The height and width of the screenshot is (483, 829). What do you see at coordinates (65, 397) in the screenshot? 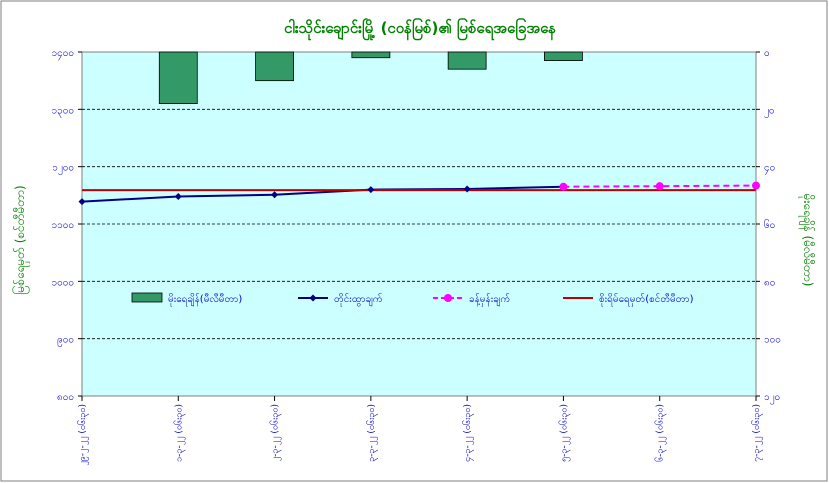
I see `left-tick-label: ၈၀၀` at bounding box center [65, 397].